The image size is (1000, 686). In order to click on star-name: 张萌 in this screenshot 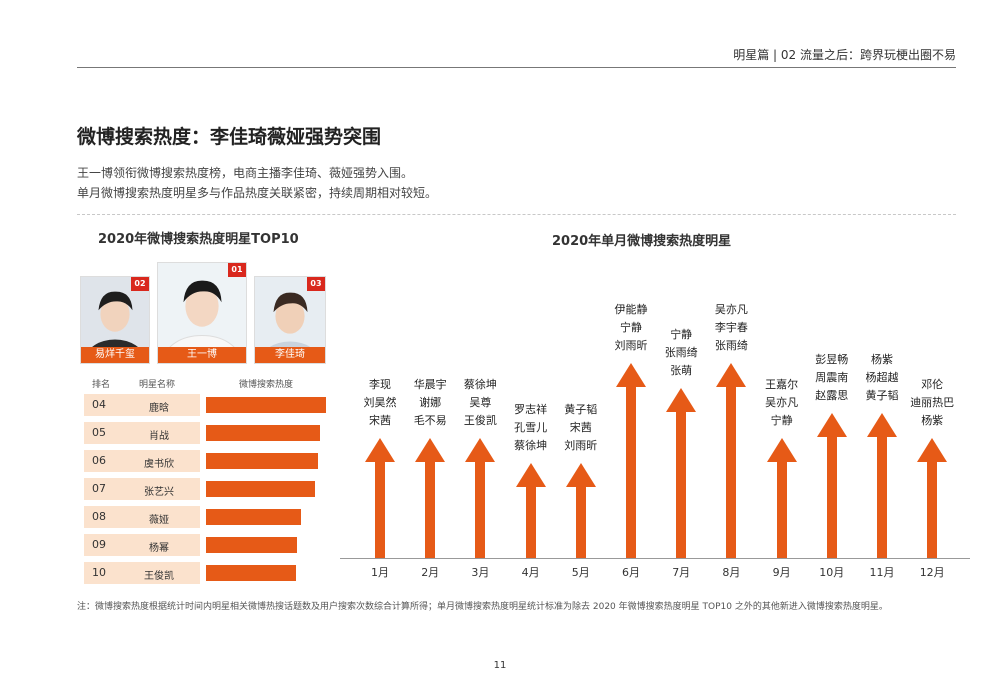, I will do `click(681, 370)`.